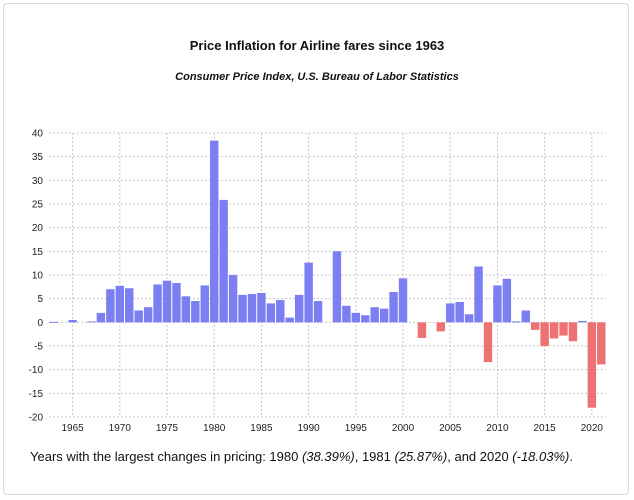 The width and height of the screenshot is (634, 500). I want to click on bar-1999, so click(393, 307).